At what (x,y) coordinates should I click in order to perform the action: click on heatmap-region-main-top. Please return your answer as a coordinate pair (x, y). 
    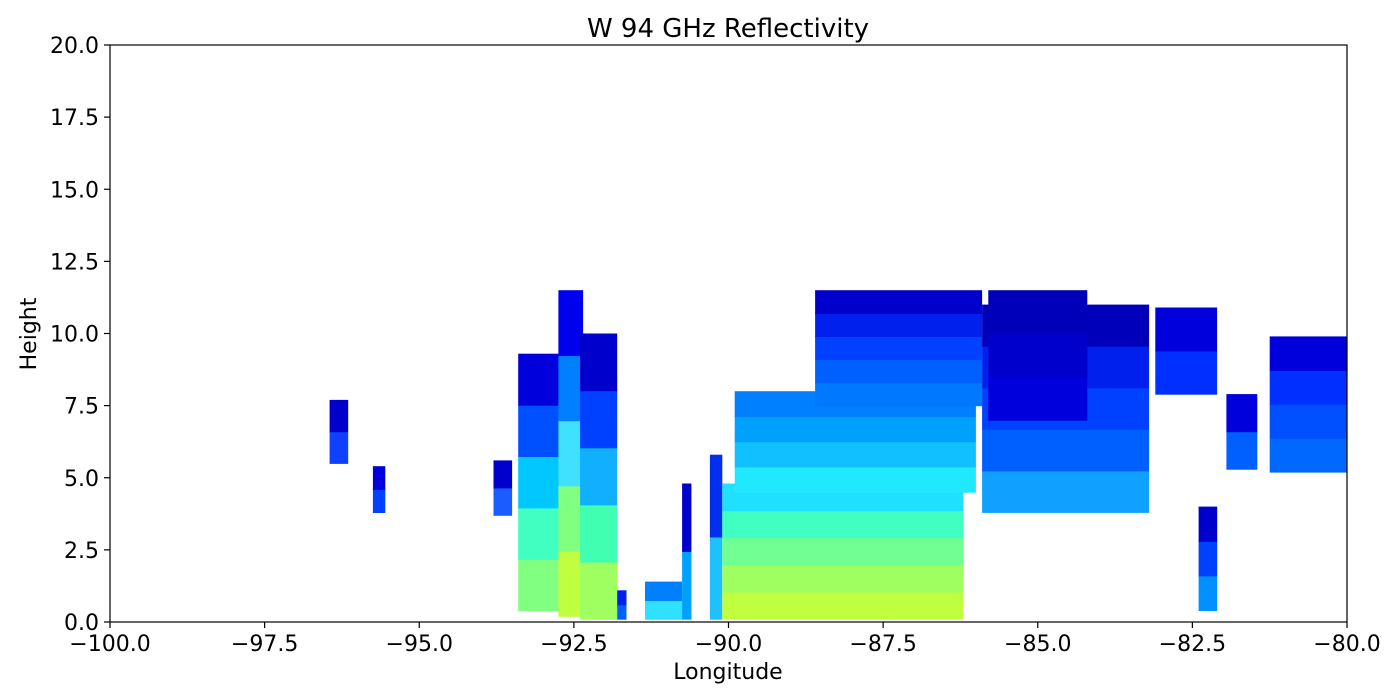
    Looking at the image, I should click on (899, 348).